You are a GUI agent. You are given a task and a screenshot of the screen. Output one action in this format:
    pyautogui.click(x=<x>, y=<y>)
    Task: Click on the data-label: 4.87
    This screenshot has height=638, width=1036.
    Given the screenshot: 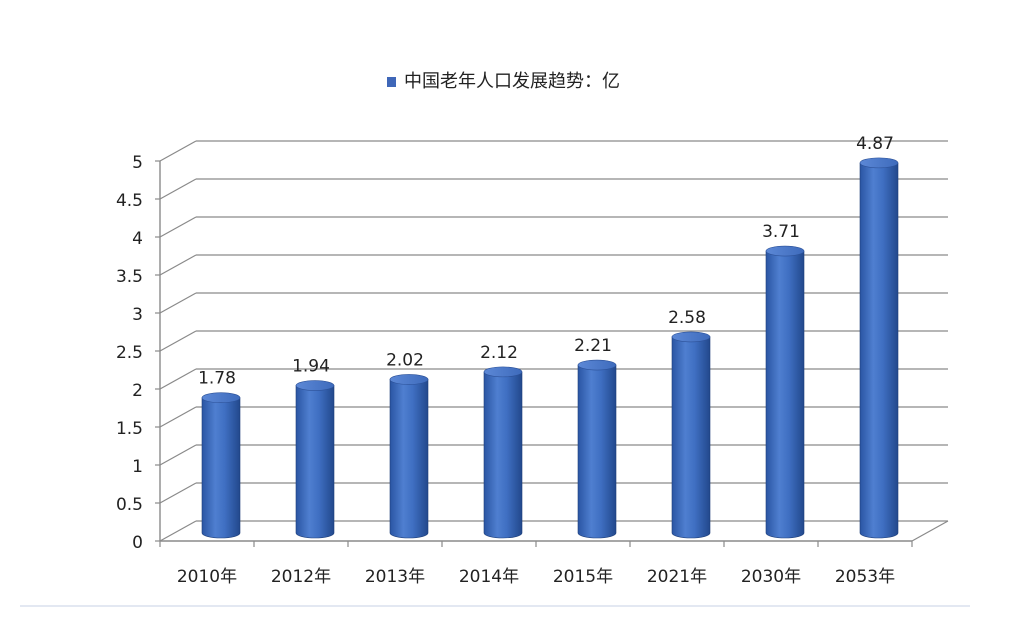 What is the action you would take?
    pyautogui.click(x=875, y=144)
    